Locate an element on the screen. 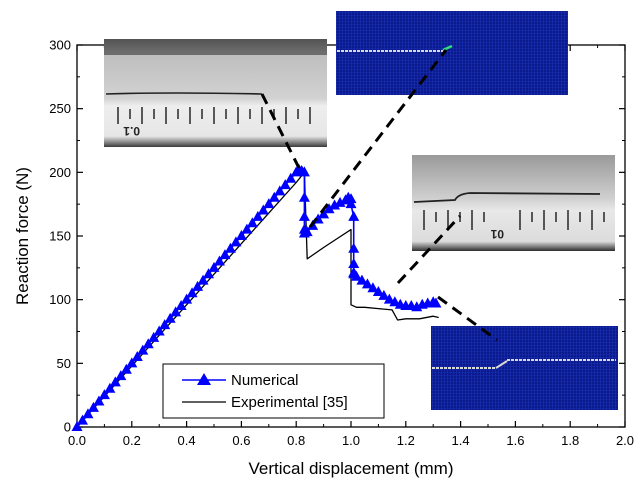  x-tick-label: 1.4 is located at coordinates (461, 440).